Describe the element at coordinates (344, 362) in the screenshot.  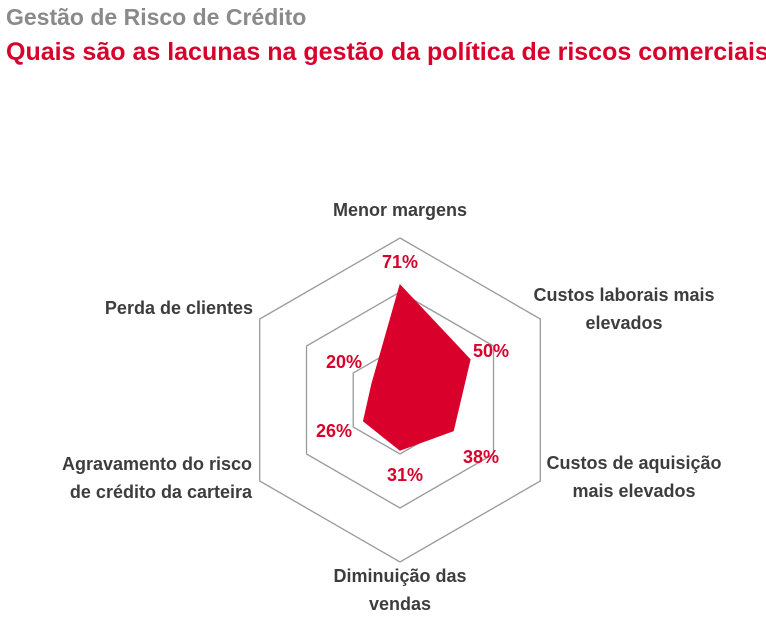
I see `value-label: 20%` at that location.